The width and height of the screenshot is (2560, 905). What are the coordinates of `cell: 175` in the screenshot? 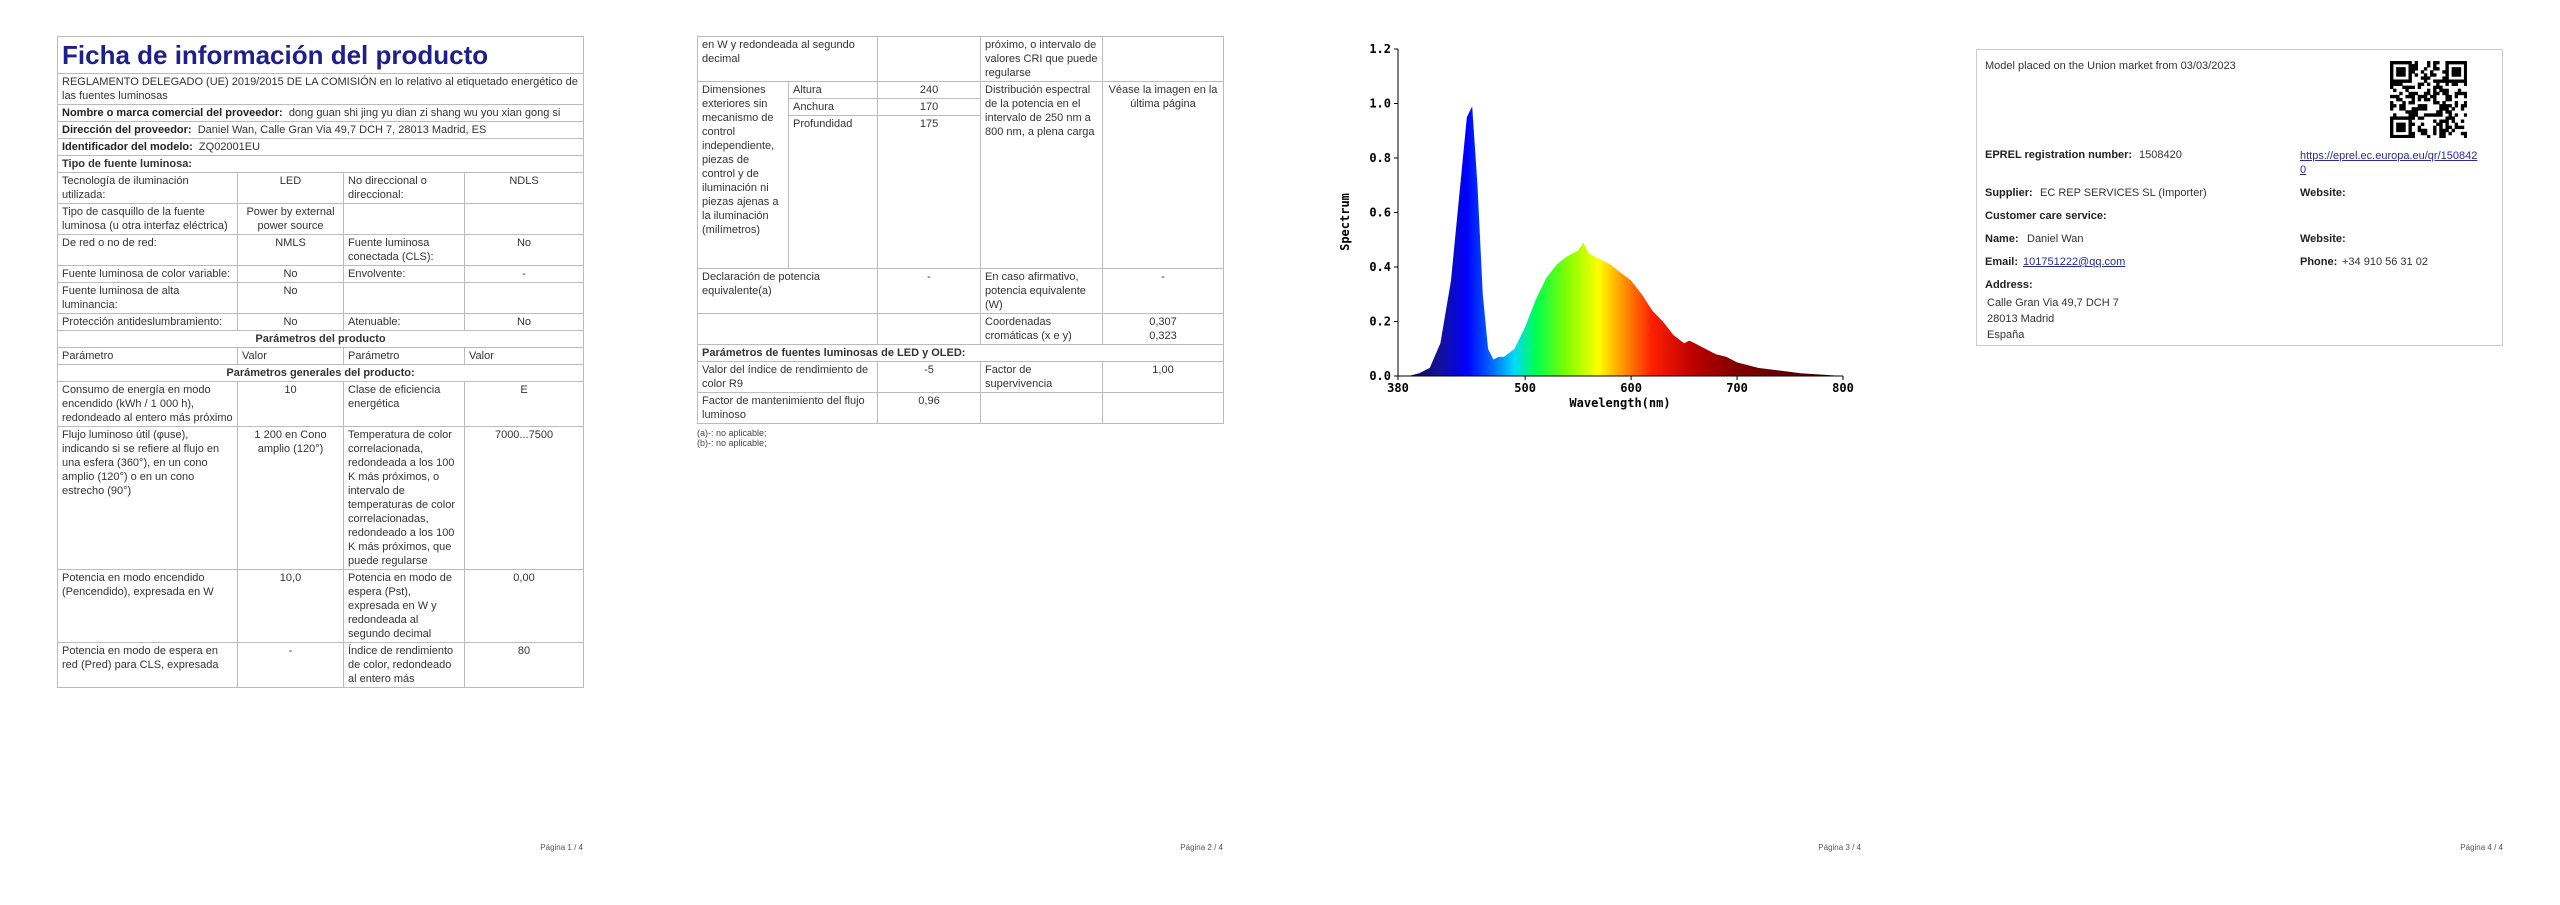 It's located at (929, 192).